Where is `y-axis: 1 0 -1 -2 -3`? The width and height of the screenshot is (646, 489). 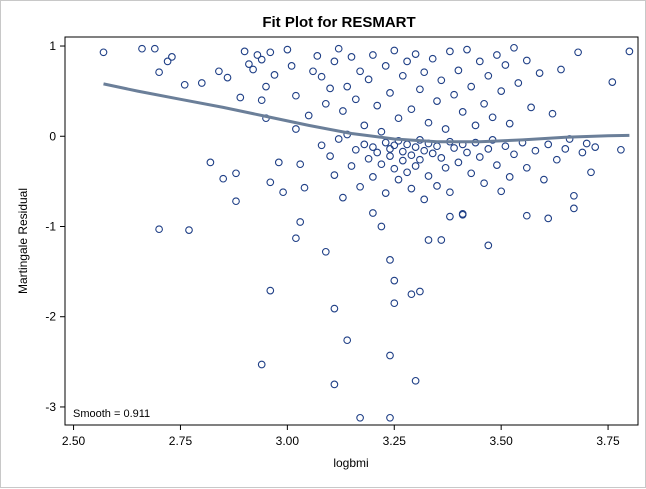 y-axis: 1 0 -1 -2 -3 is located at coordinates (55, 226).